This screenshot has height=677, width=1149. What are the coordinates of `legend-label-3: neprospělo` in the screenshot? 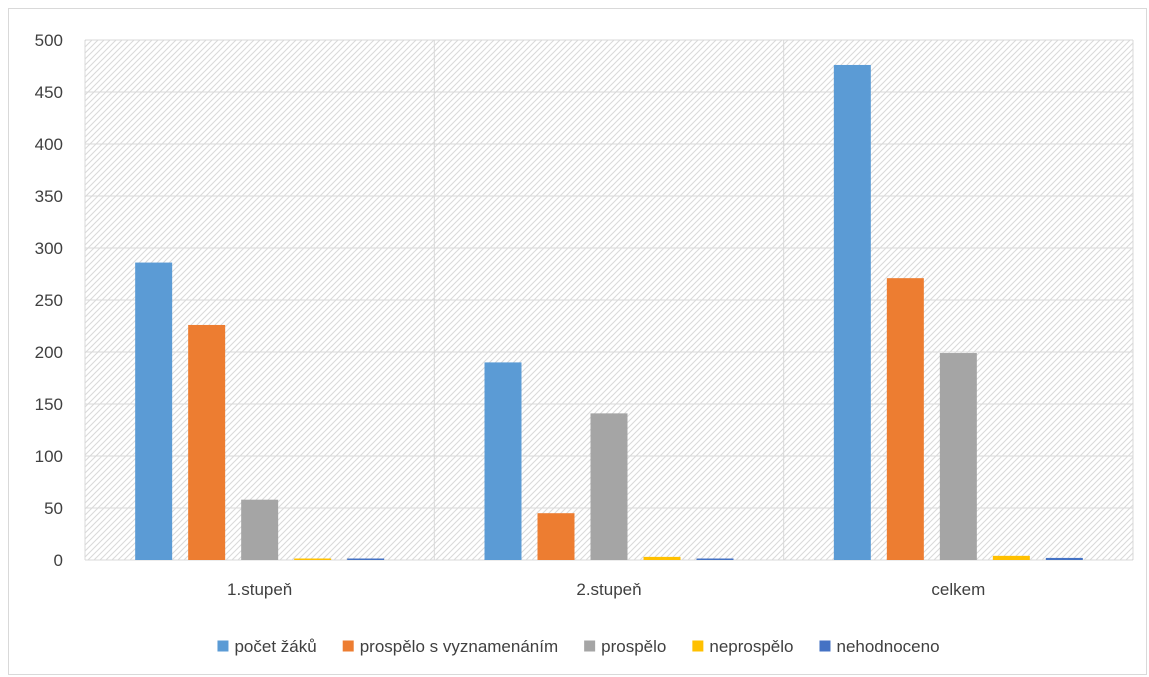 It's located at (751, 646).